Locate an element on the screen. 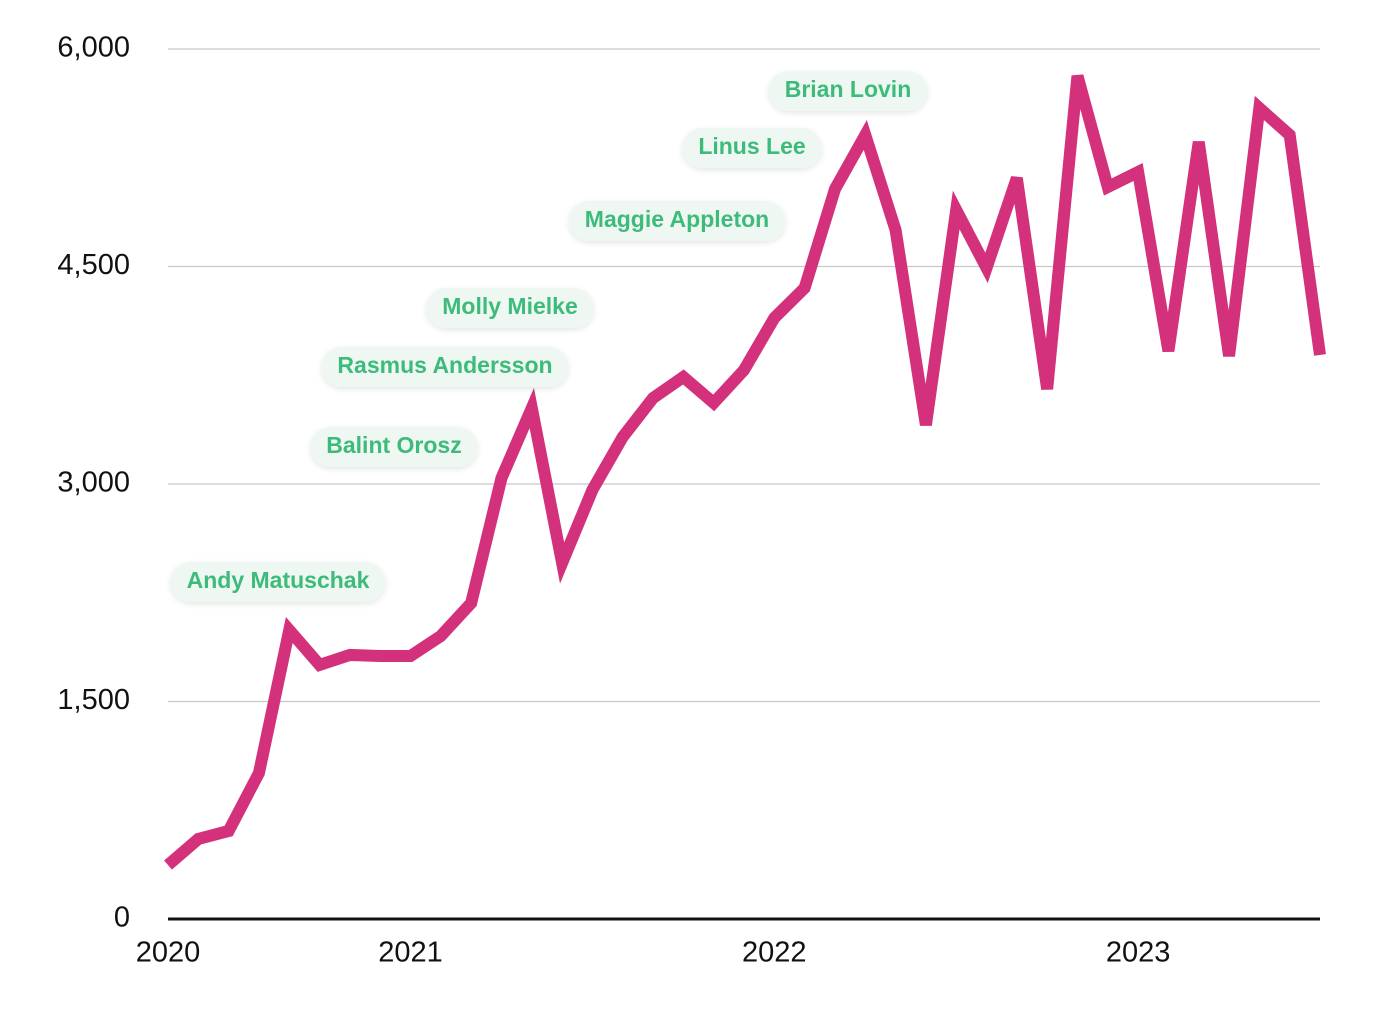  annotation: Linus Lee is located at coordinates (751, 146).